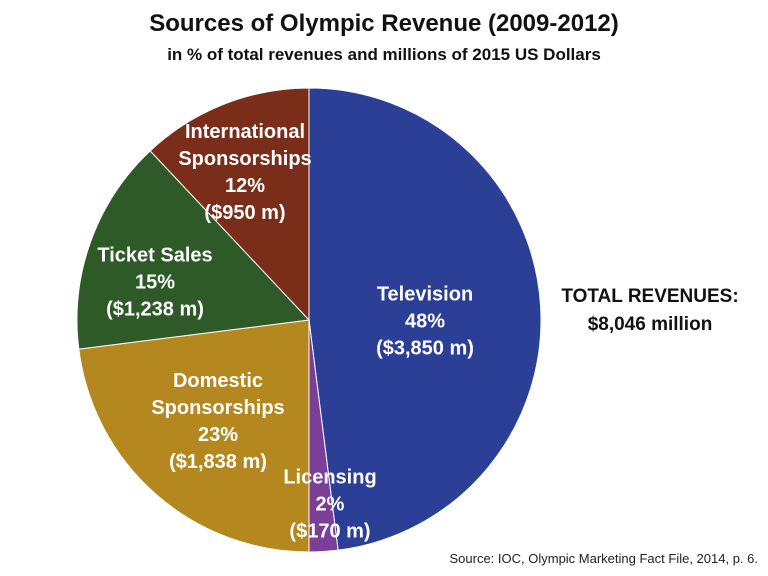 The image size is (768, 576). I want to click on amount-label: ($950 m), so click(245, 213).